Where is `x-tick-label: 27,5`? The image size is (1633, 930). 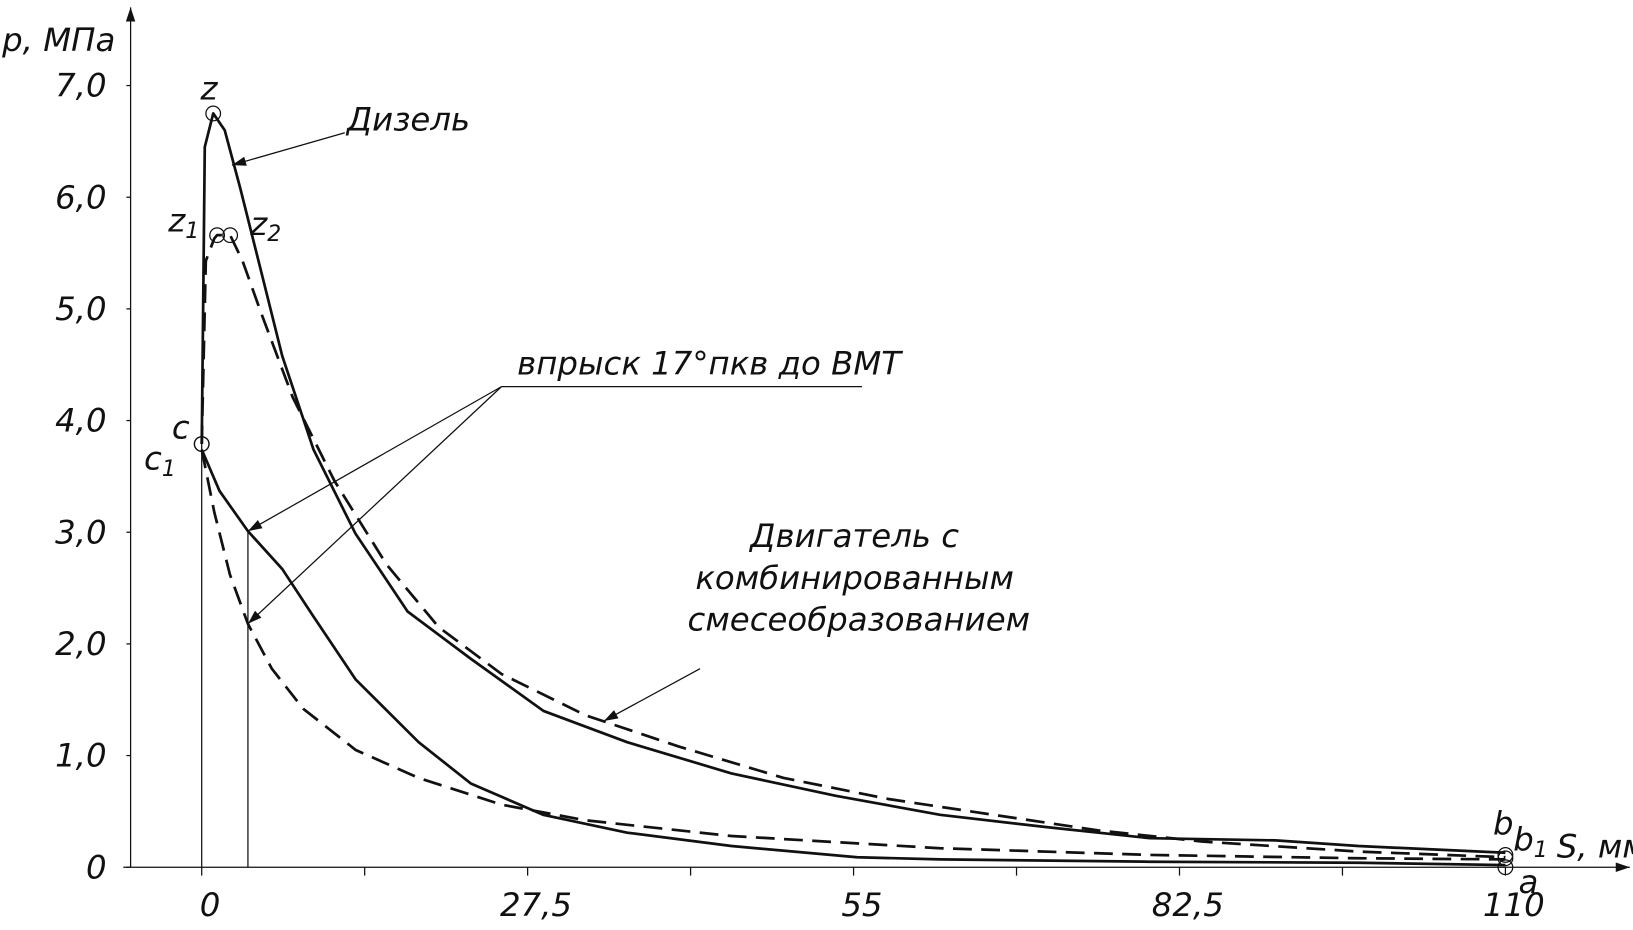 x-tick-label: 27,5 is located at coordinates (536, 905).